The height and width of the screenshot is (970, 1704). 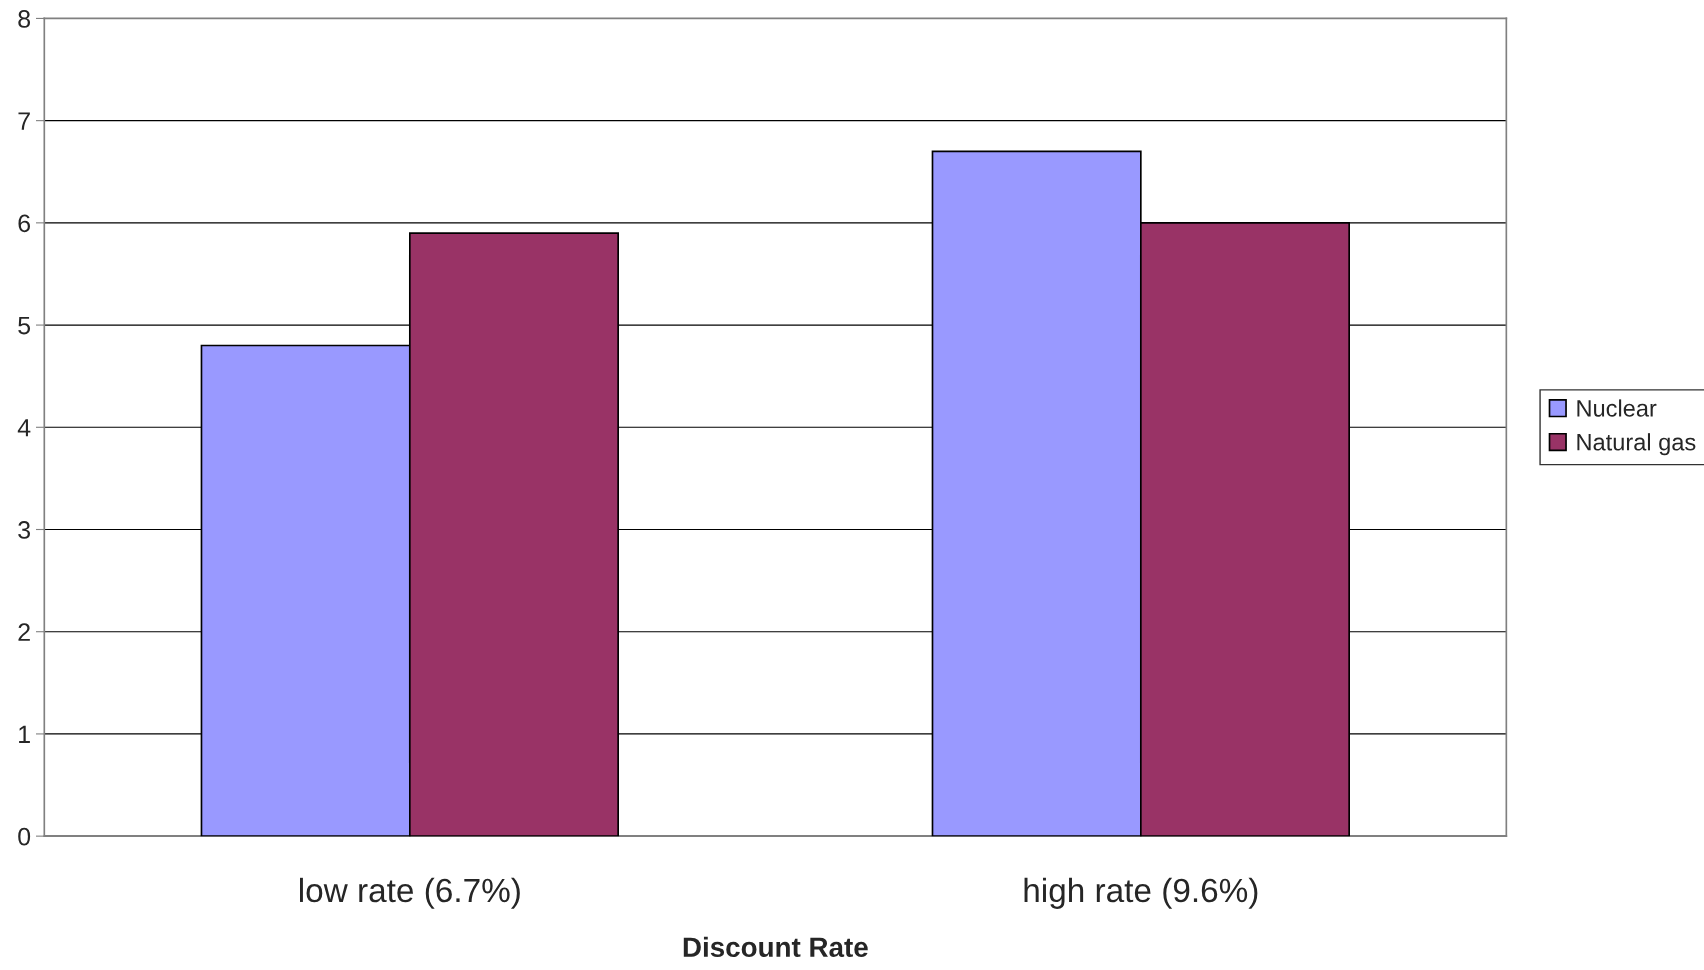 What do you see at coordinates (24, 428) in the screenshot?
I see `y-tick-label: 4` at bounding box center [24, 428].